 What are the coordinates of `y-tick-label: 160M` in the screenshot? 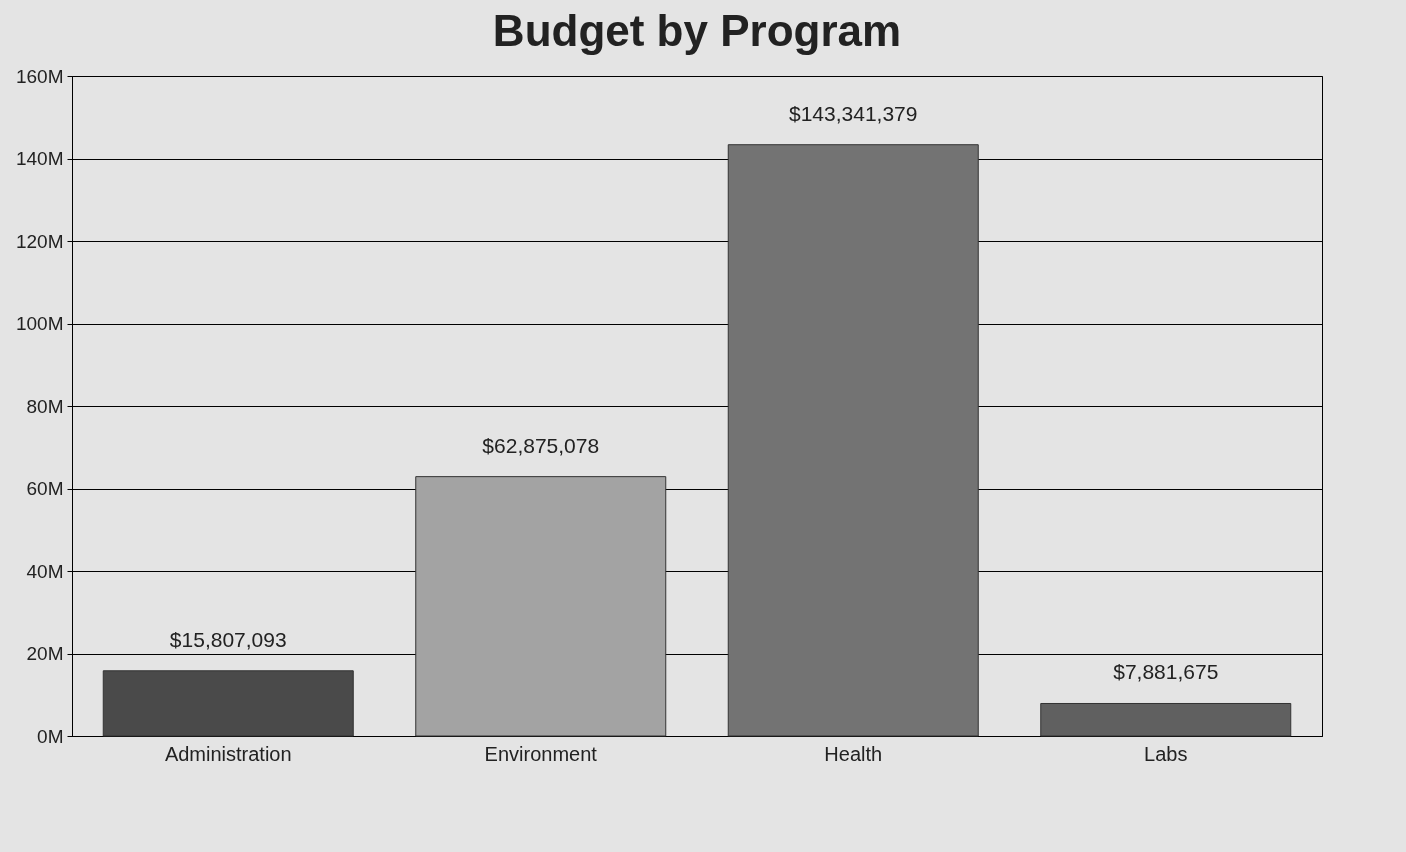 It's located at (39, 76).